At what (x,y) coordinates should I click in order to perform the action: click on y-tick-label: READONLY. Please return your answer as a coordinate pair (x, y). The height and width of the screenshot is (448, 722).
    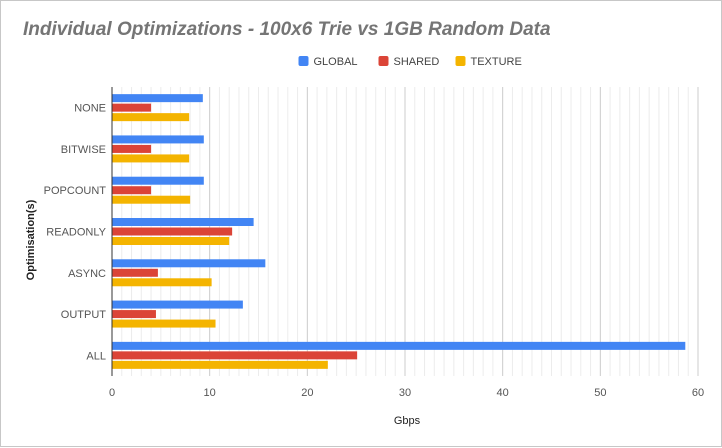
    Looking at the image, I should click on (76, 233).